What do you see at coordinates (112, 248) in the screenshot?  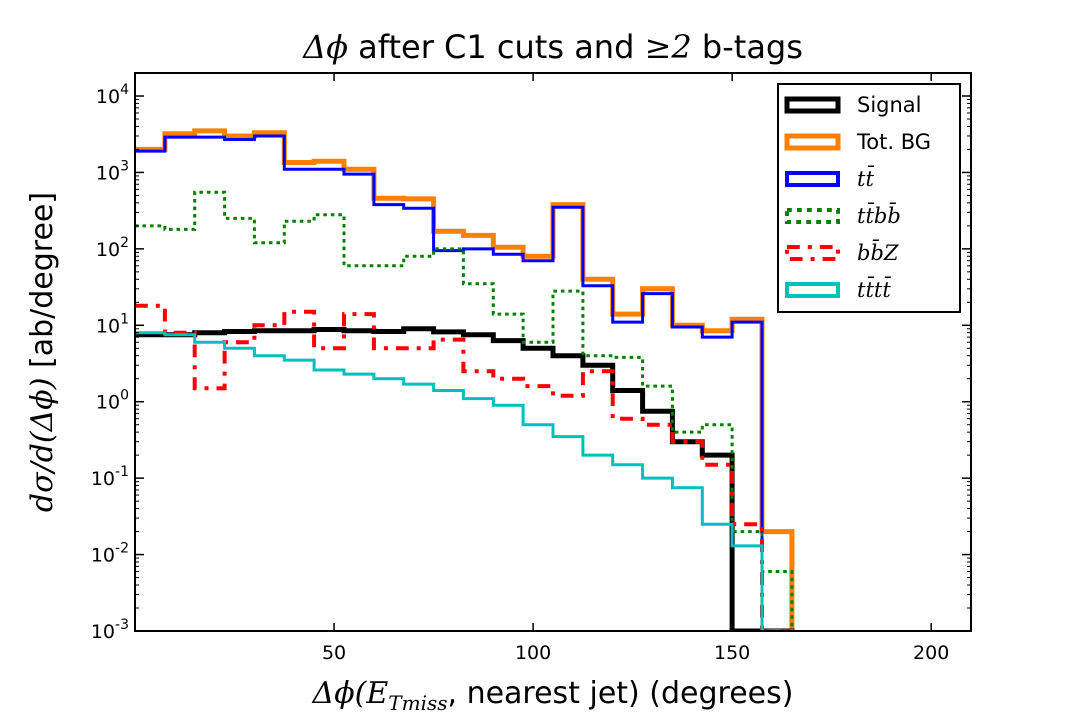 I see `y-tick-label: 10²` at bounding box center [112, 248].